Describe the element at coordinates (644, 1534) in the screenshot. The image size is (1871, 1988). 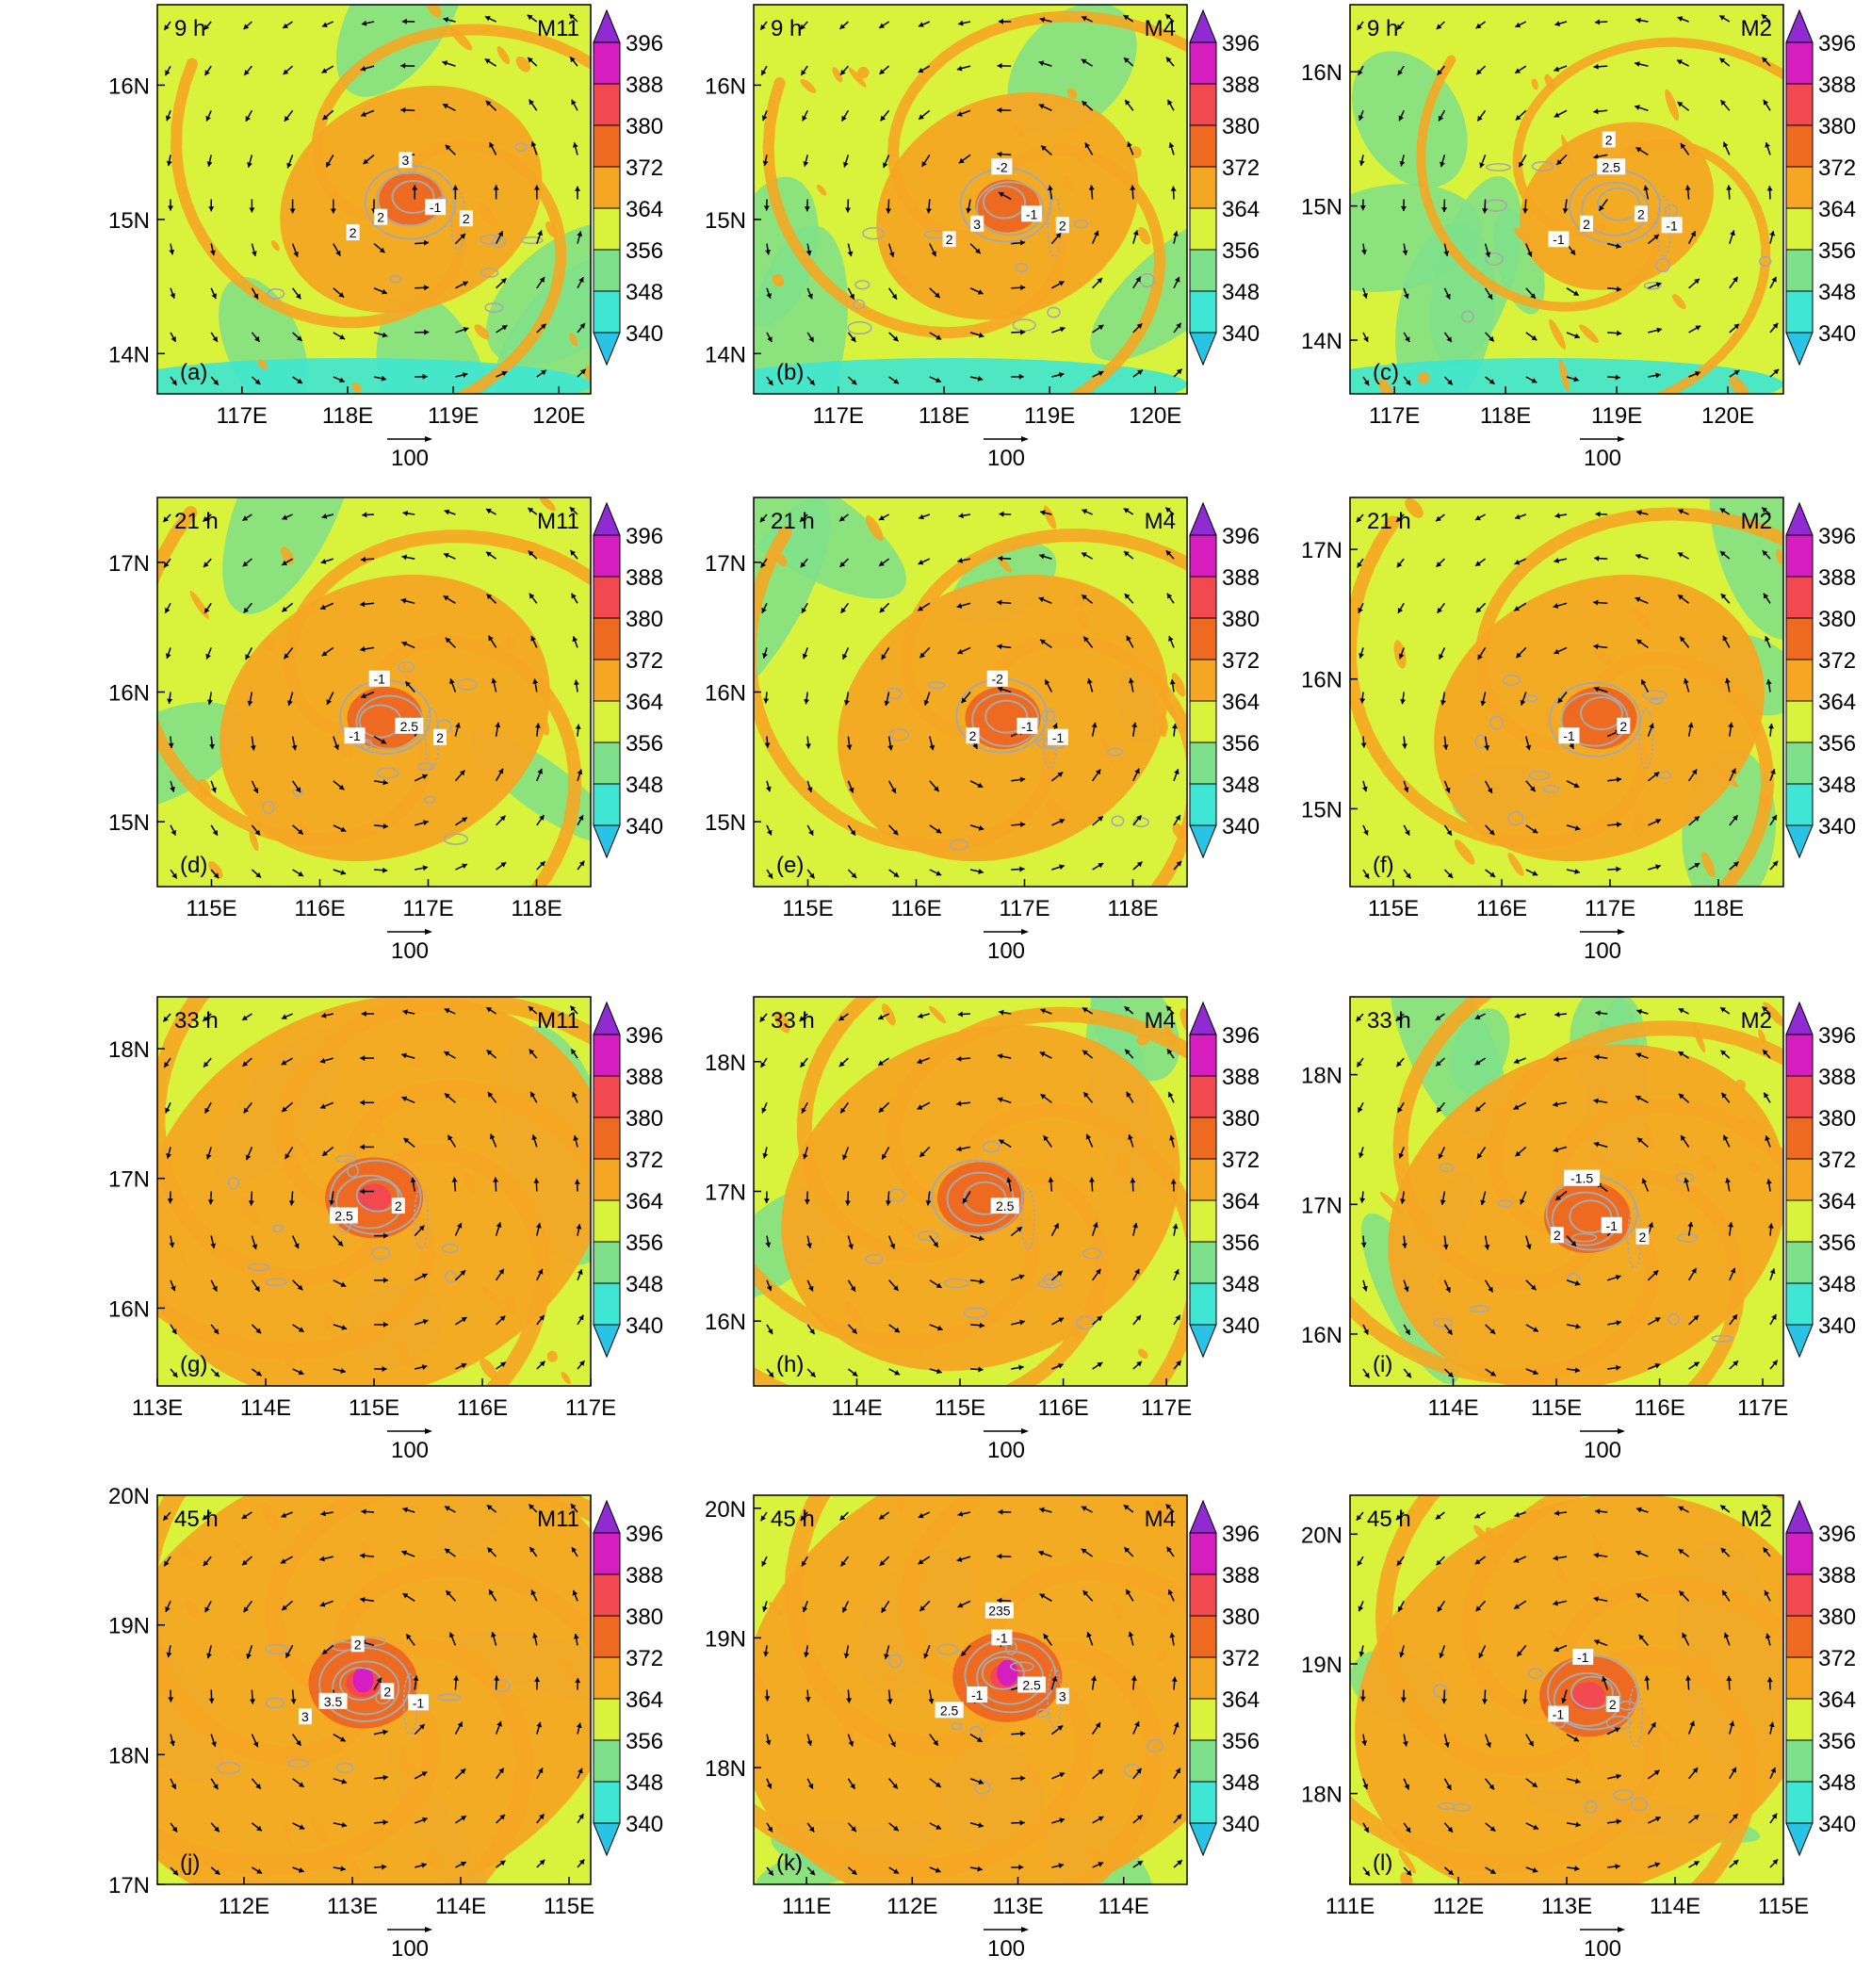
I see `colorbar-tick-label: 396` at that location.